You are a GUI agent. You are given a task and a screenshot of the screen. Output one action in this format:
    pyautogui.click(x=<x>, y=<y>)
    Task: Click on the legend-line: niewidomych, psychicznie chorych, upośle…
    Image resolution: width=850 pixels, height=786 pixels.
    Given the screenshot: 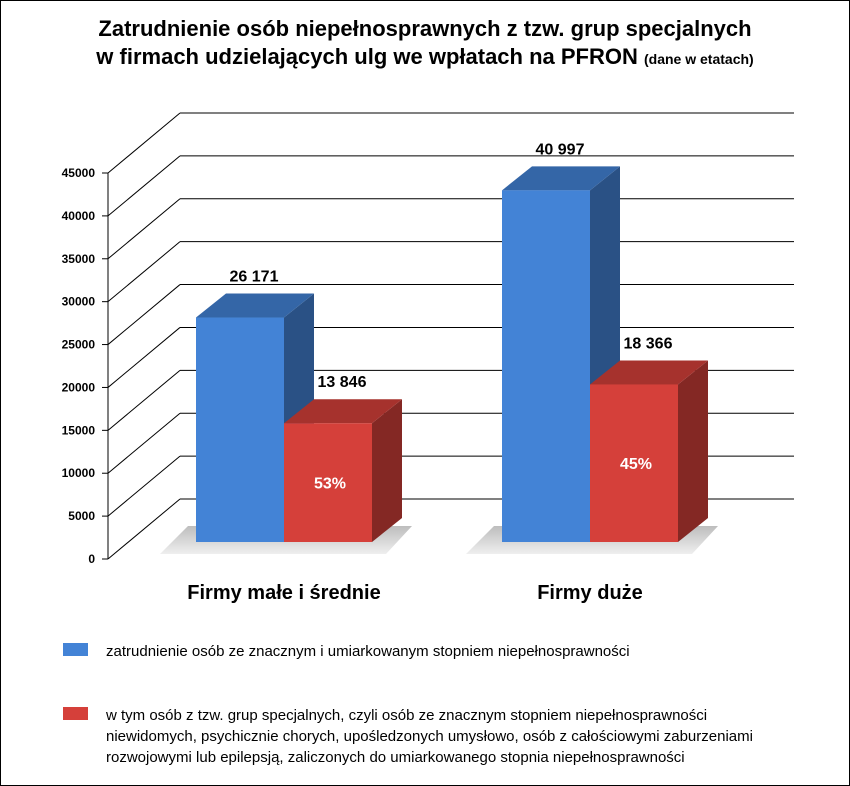 What is the action you would take?
    pyautogui.click(x=429, y=736)
    